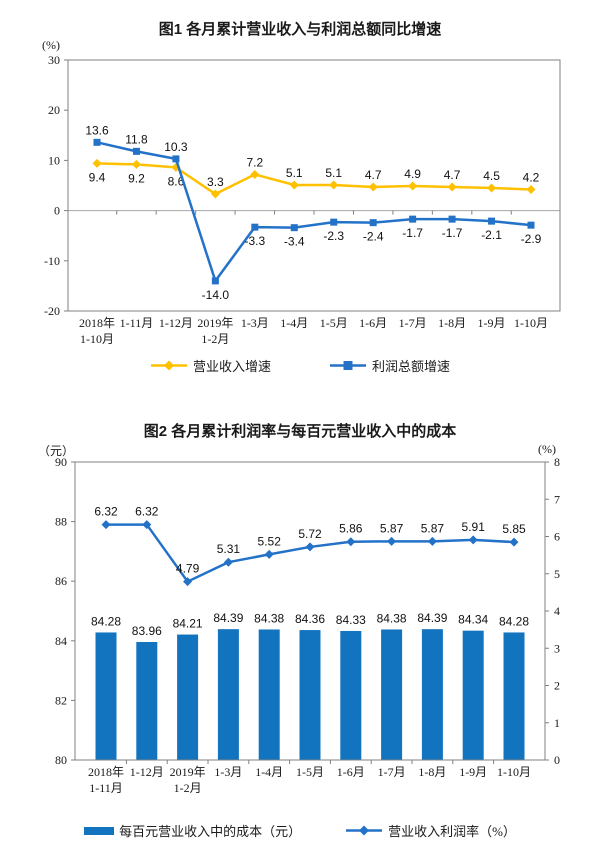 The height and width of the screenshot is (865, 600). Describe the element at coordinates (61, 641) in the screenshot. I see `left-axis-tick-label: 84` at that location.